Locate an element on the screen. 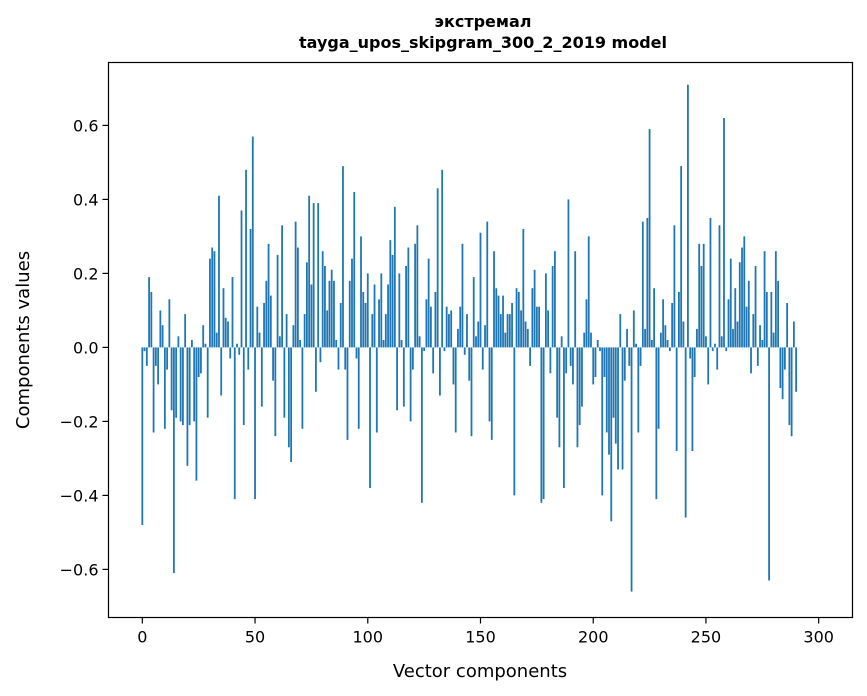  x-tick-label: 200 is located at coordinates (593, 637).